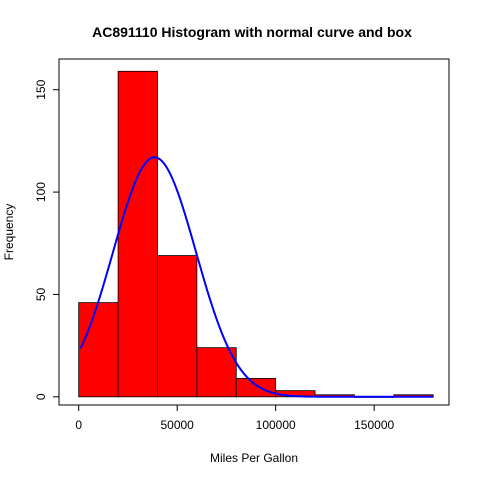  I want to click on y-tick-label: 0, so click(41, 396).